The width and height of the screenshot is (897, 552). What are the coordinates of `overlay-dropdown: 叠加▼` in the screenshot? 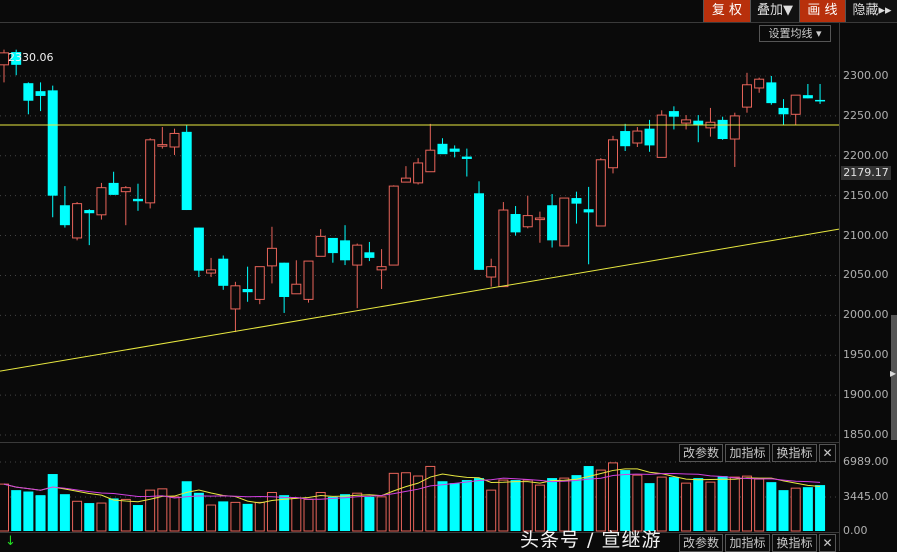 It's located at (774, 11).